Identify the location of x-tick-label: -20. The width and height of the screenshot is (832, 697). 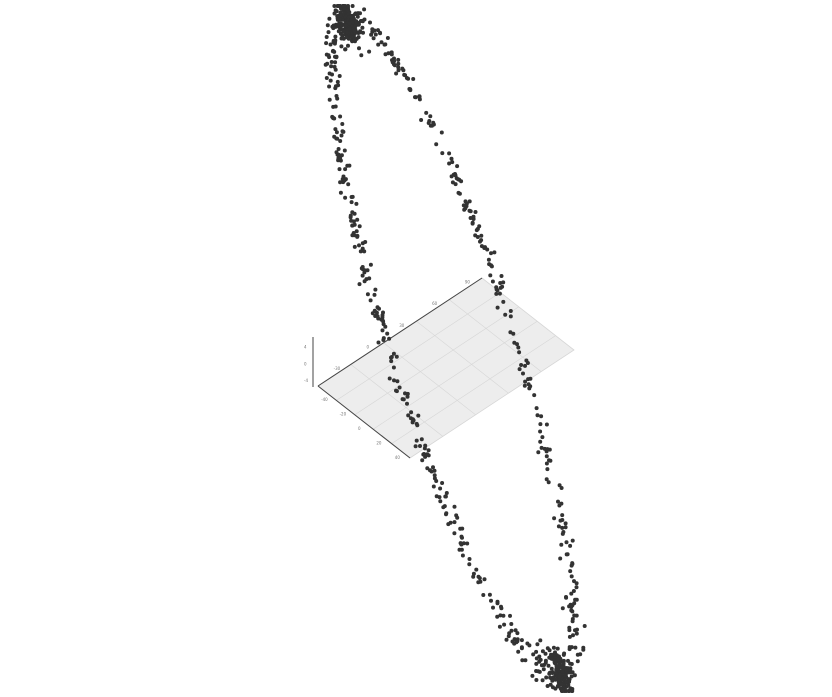
(343, 414).